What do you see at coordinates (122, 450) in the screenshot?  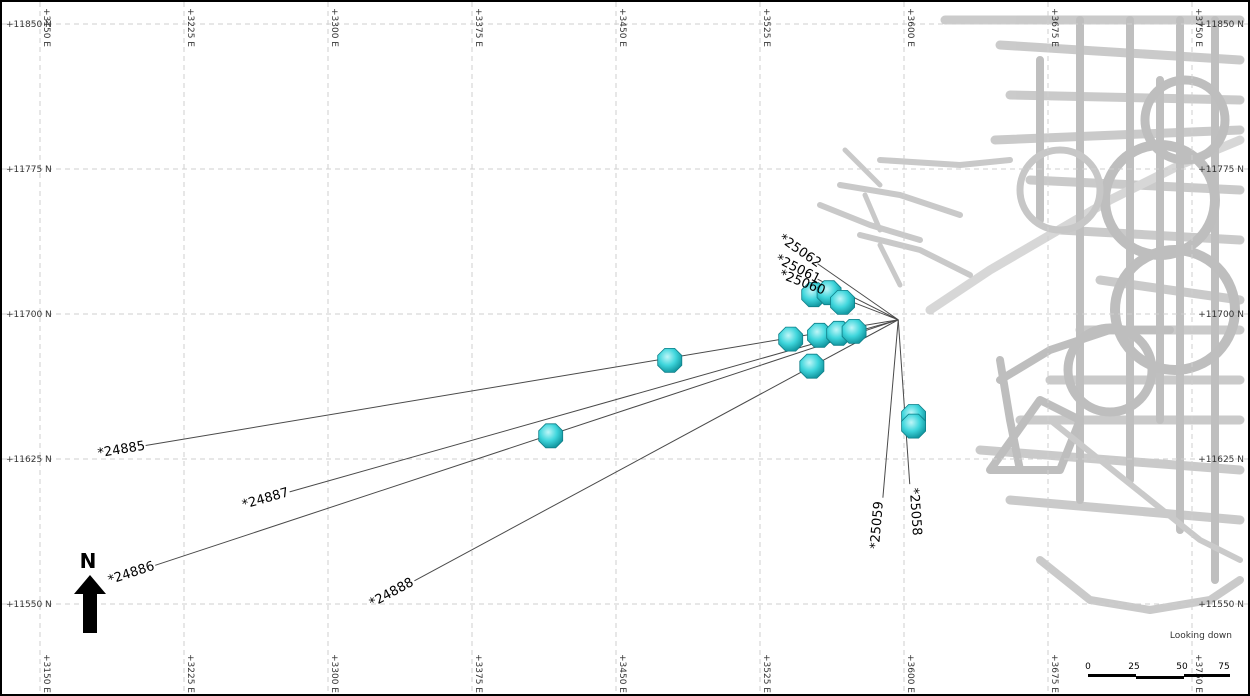 I see `drillhole-label: *24885` at bounding box center [122, 450].